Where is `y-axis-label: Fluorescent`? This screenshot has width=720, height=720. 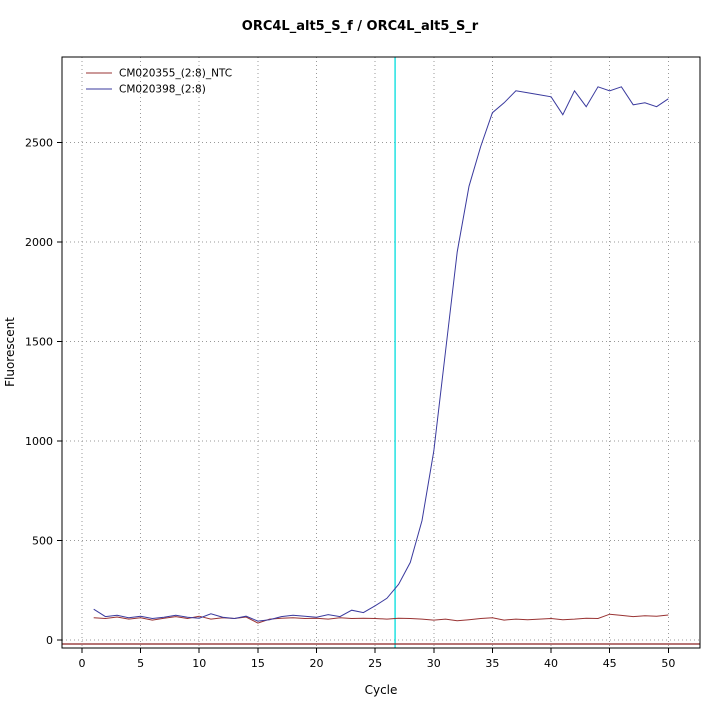 y-axis-label: Fluorescent is located at coordinates (10, 352).